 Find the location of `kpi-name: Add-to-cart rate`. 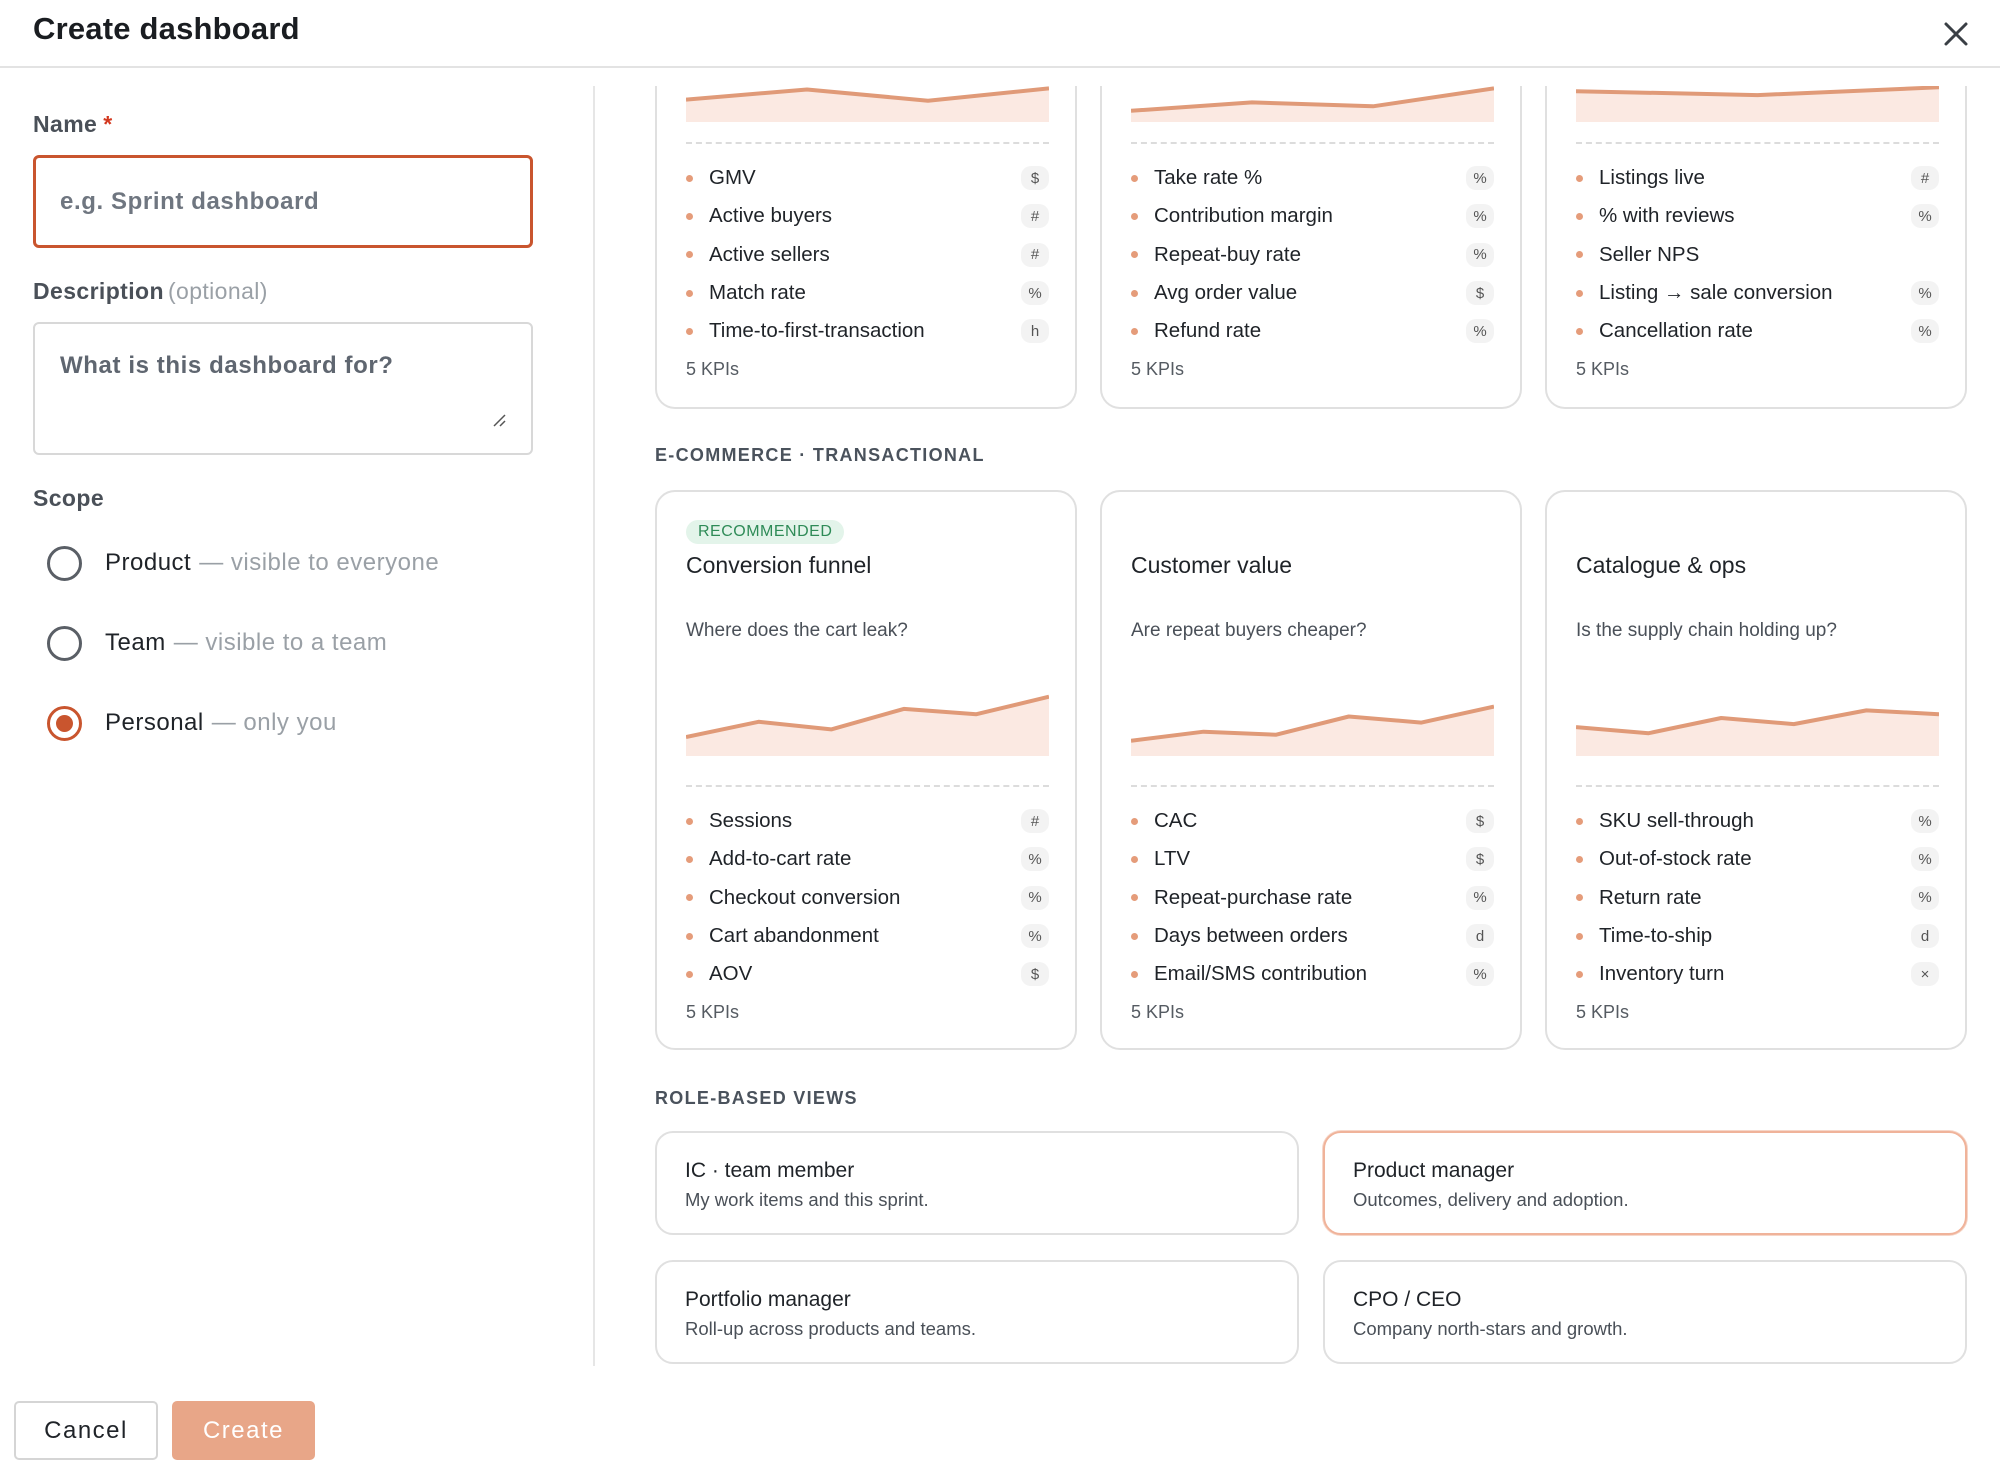

kpi-name: Add-to-cart rate is located at coordinates (780, 859).